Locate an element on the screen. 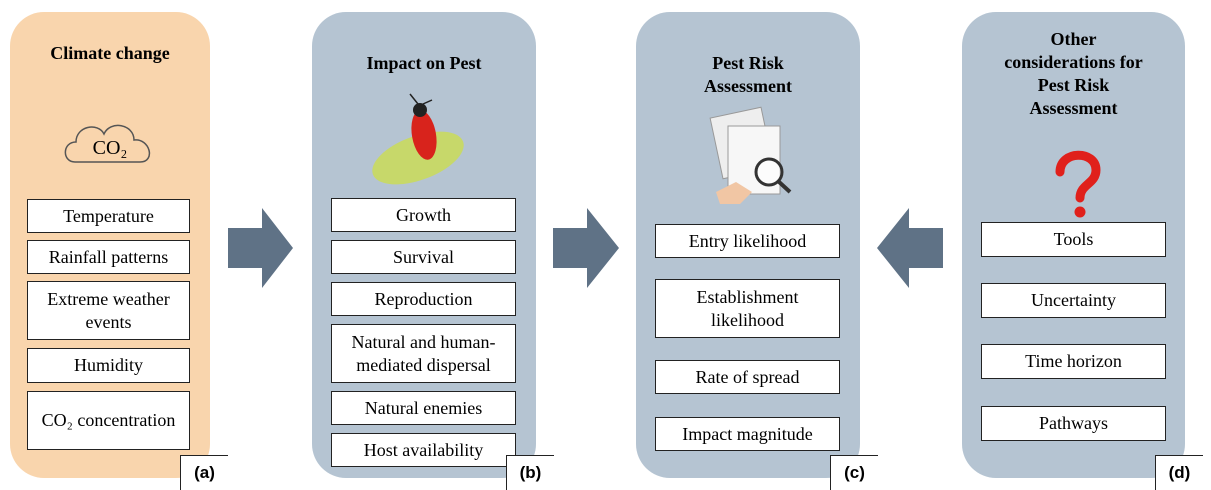 This screenshot has height=490, width=1211. magnifier-handle is located at coordinates (784, 186).